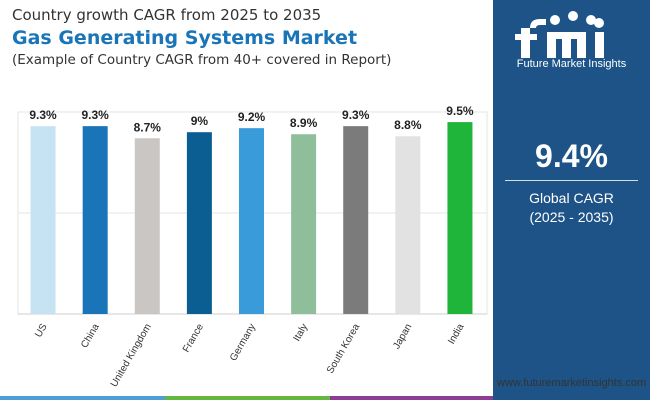 This screenshot has height=400, width=650. I want to click on bar-india, so click(459, 218).